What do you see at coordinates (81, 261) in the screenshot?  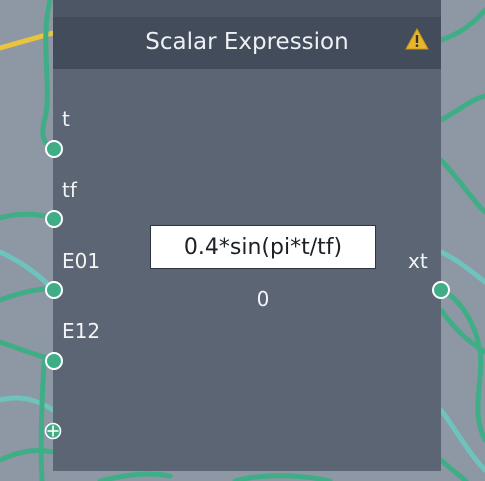 I see `input-label-e01: E01` at bounding box center [81, 261].